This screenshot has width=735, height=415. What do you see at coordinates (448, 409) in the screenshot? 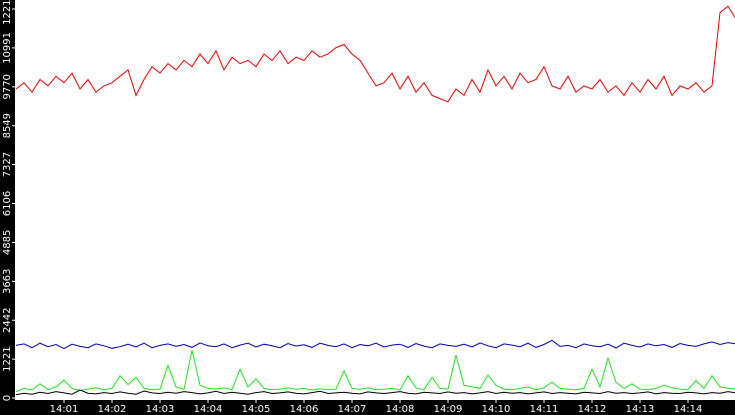
I see `x-tick-label: 14:09` at bounding box center [448, 409].